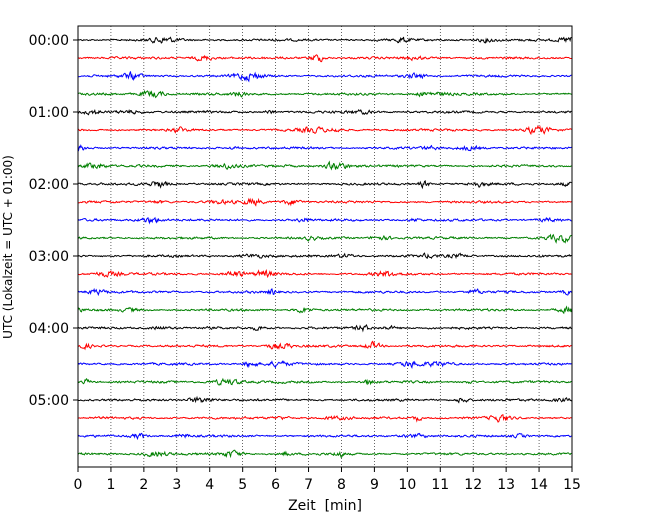 Image resolution: width=650 pixels, height=520 pixels. What do you see at coordinates (242, 485) in the screenshot?
I see `x-tick-label: 5` at bounding box center [242, 485].